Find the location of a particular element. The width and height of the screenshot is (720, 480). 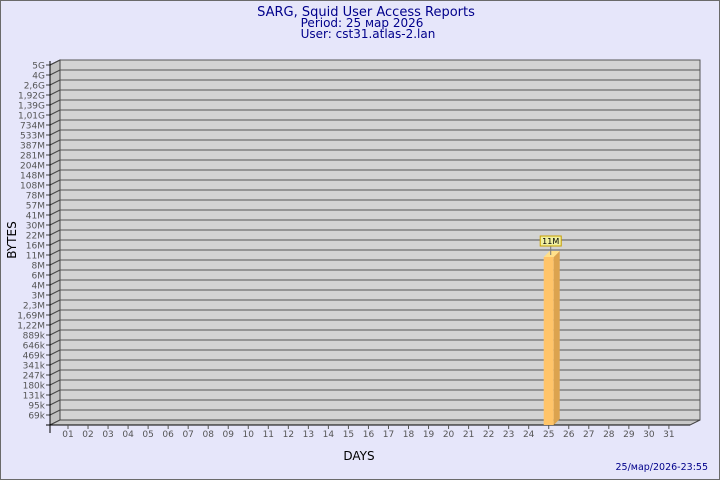

x-tick-label: 07 is located at coordinates (187, 435).